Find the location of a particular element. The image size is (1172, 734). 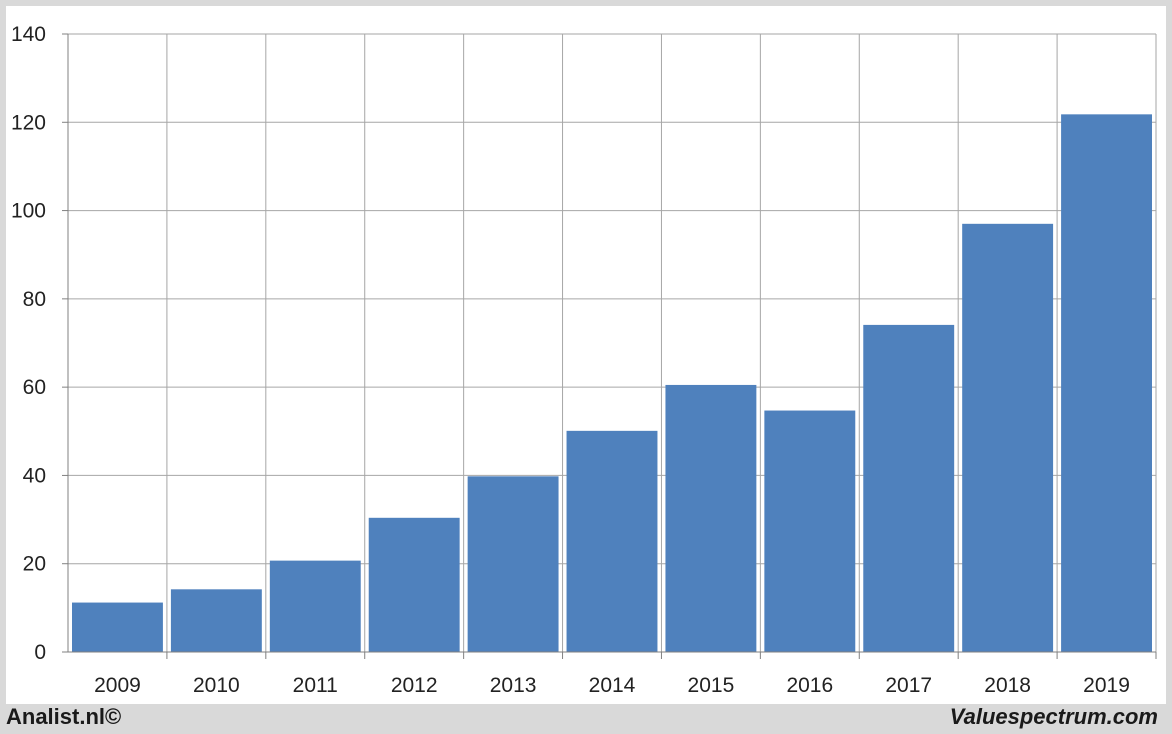

bar-2013 is located at coordinates (513, 564).